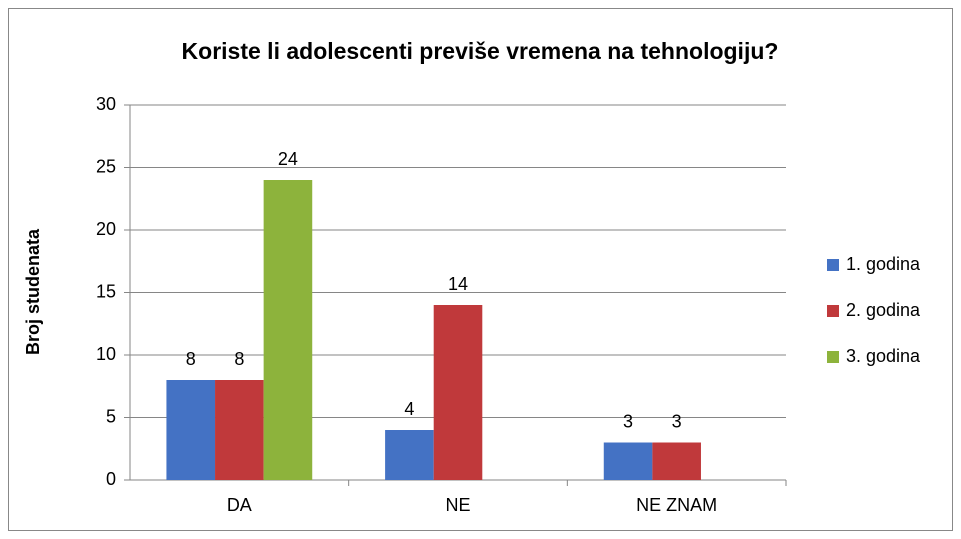  Describe the element at coordinates (106, 229) in the screenshot. I see `y-tick-label: 20` at that location.